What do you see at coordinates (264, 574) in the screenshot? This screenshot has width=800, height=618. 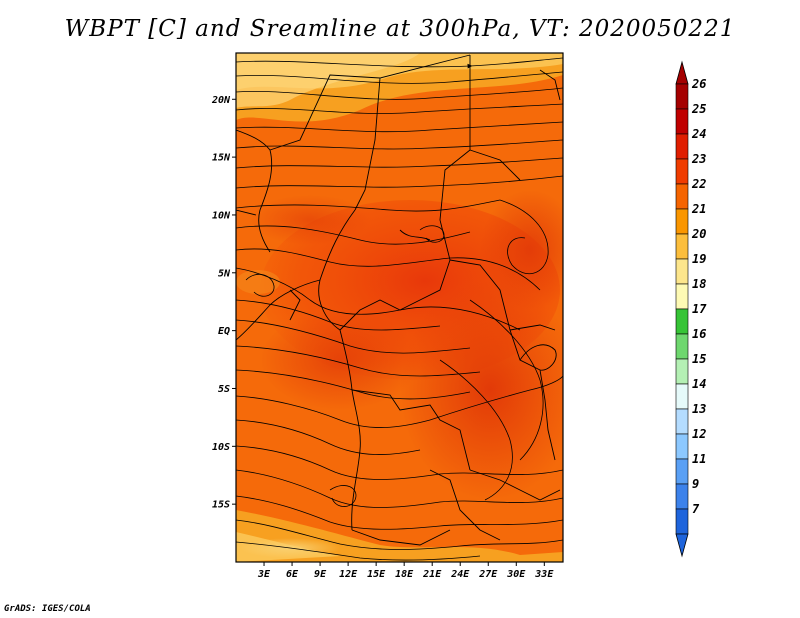 I see `lon-tick-label: 3E` at bounding box center [264, 574].